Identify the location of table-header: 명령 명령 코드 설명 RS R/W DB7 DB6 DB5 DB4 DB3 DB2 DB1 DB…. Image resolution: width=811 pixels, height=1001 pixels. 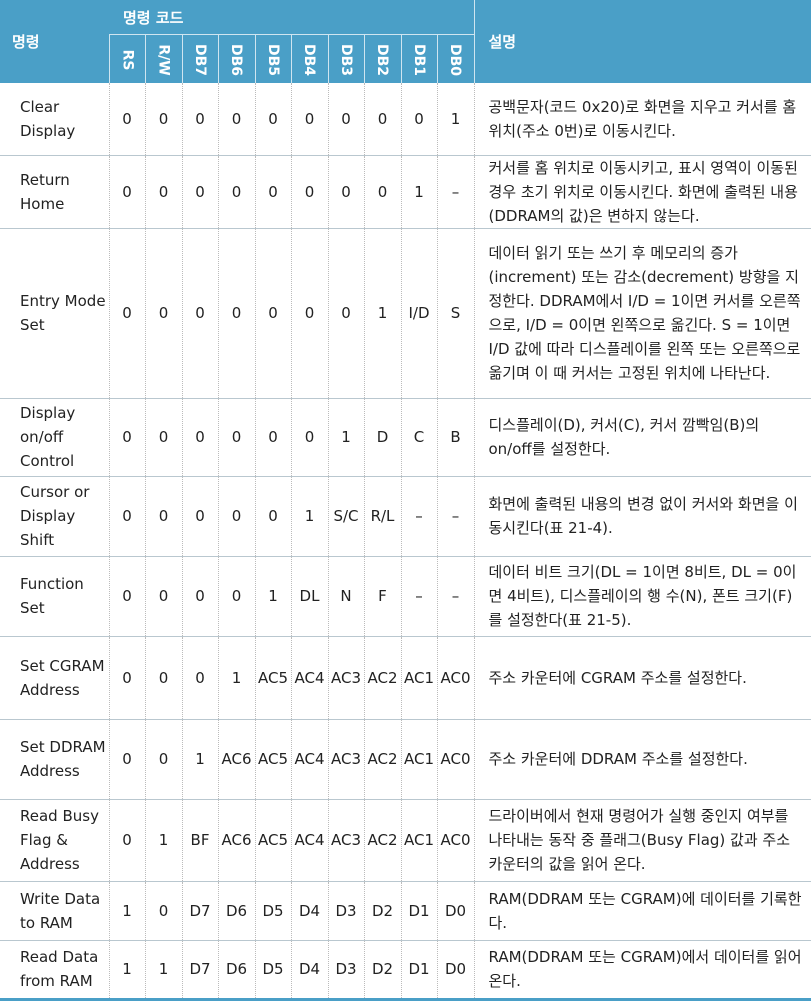
(405, 41).